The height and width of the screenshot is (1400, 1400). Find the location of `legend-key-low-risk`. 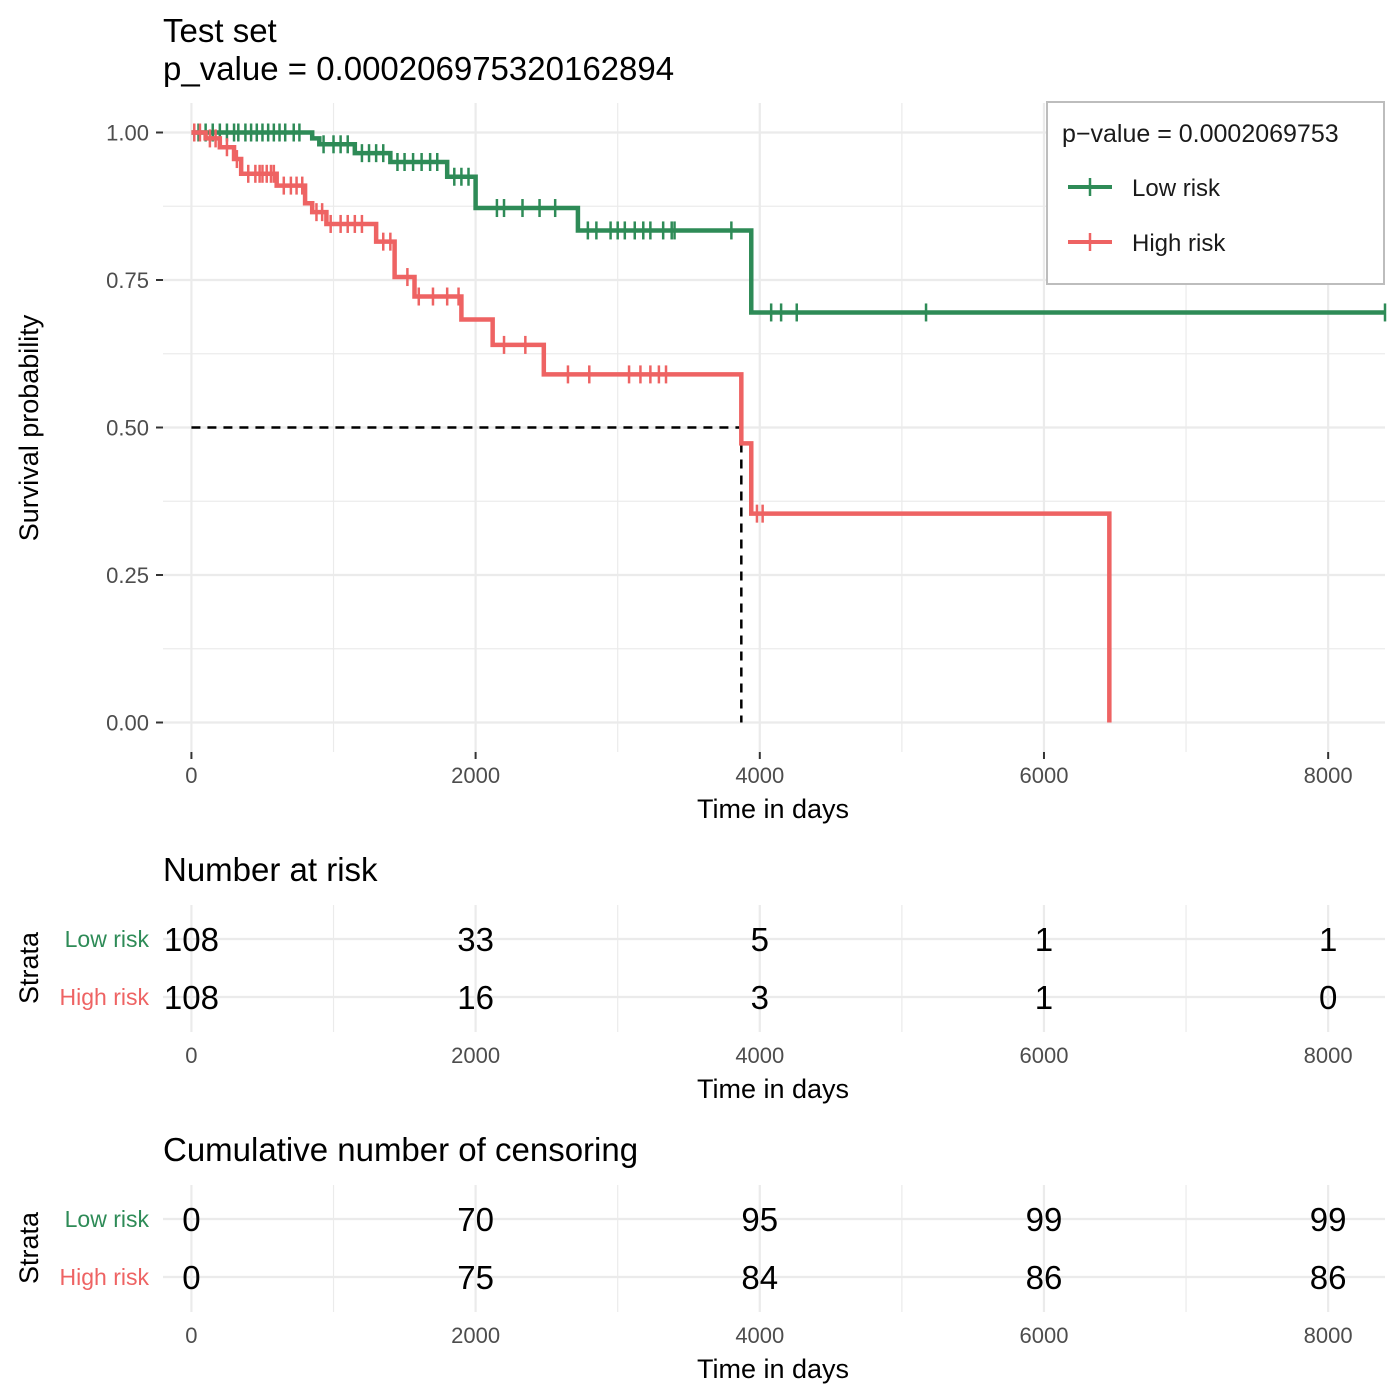

legend-key-low-risk is located at coordinates (1090, 187).